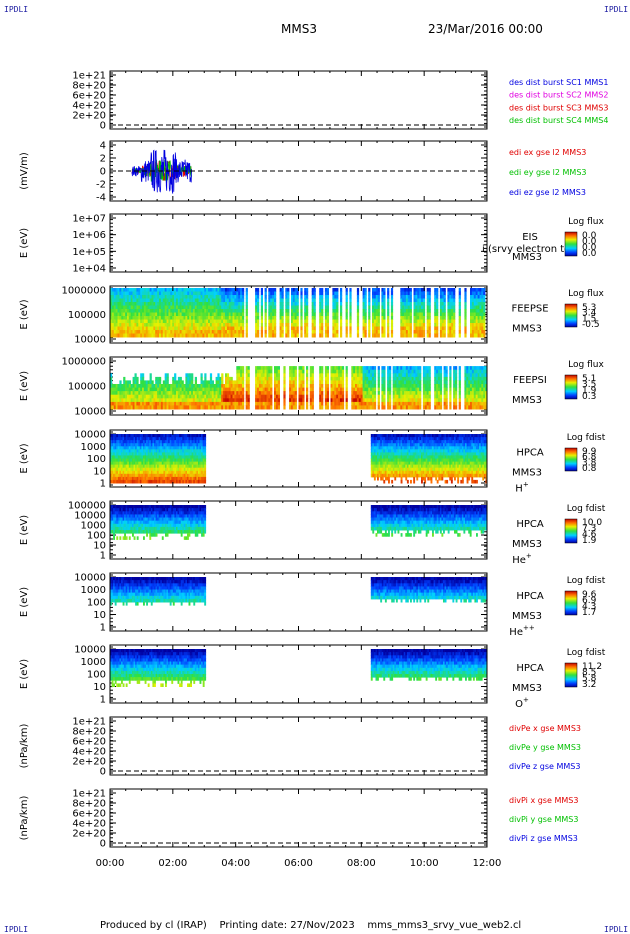  Describe the element at coordinates (89, 96) in the screenshot. I see `ytick-label: 6e+20` at that location.